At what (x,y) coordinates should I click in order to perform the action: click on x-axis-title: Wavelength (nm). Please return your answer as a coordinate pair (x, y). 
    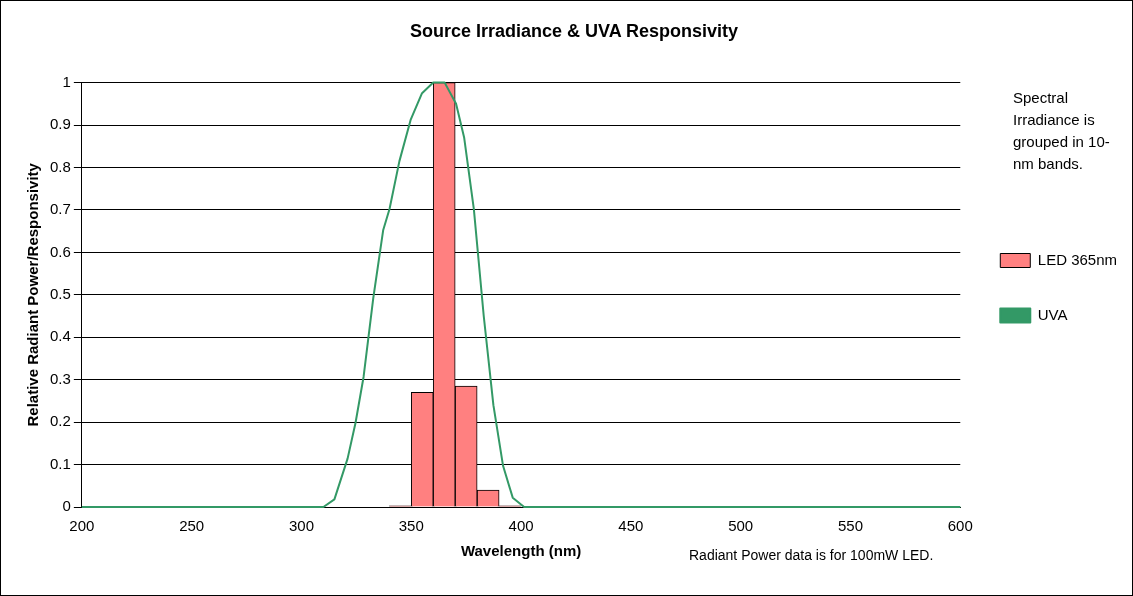
    Looking at the image, I should click on (521, 551).